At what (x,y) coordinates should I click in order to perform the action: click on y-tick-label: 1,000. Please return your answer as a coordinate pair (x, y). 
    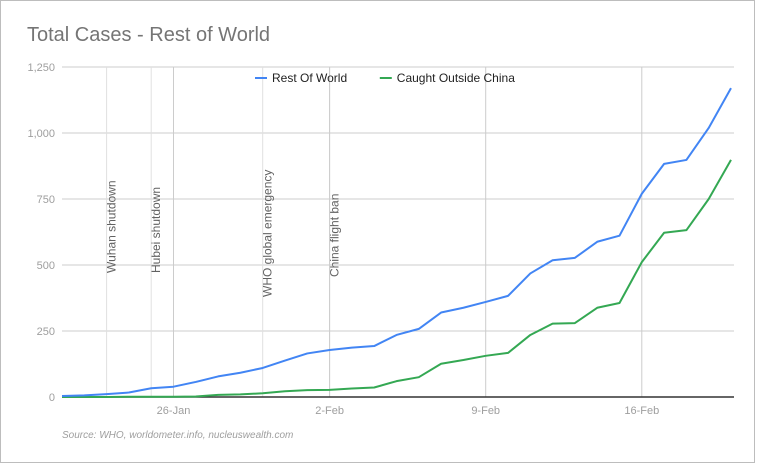
    Looking at the image, I should click on (41, 134).